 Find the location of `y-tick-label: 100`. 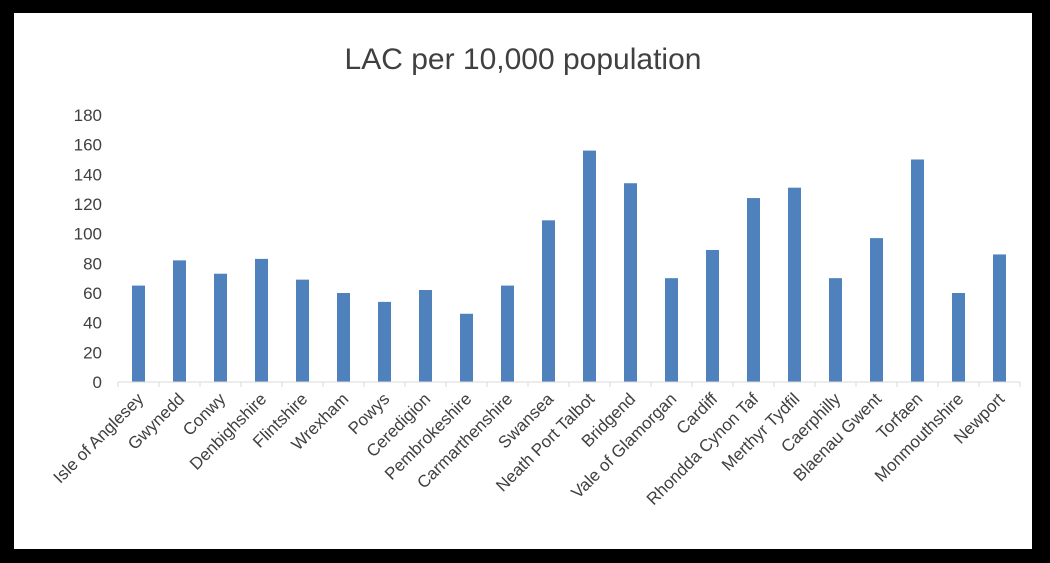

y-tick-label: 100 is located at coordinates (88, 234).